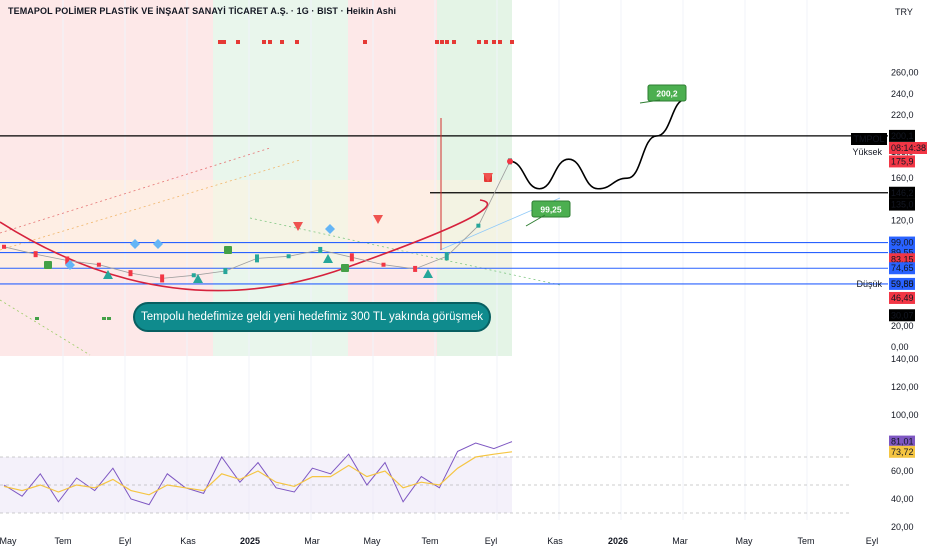  I want to click on callout-pointer, so click(650, 101).